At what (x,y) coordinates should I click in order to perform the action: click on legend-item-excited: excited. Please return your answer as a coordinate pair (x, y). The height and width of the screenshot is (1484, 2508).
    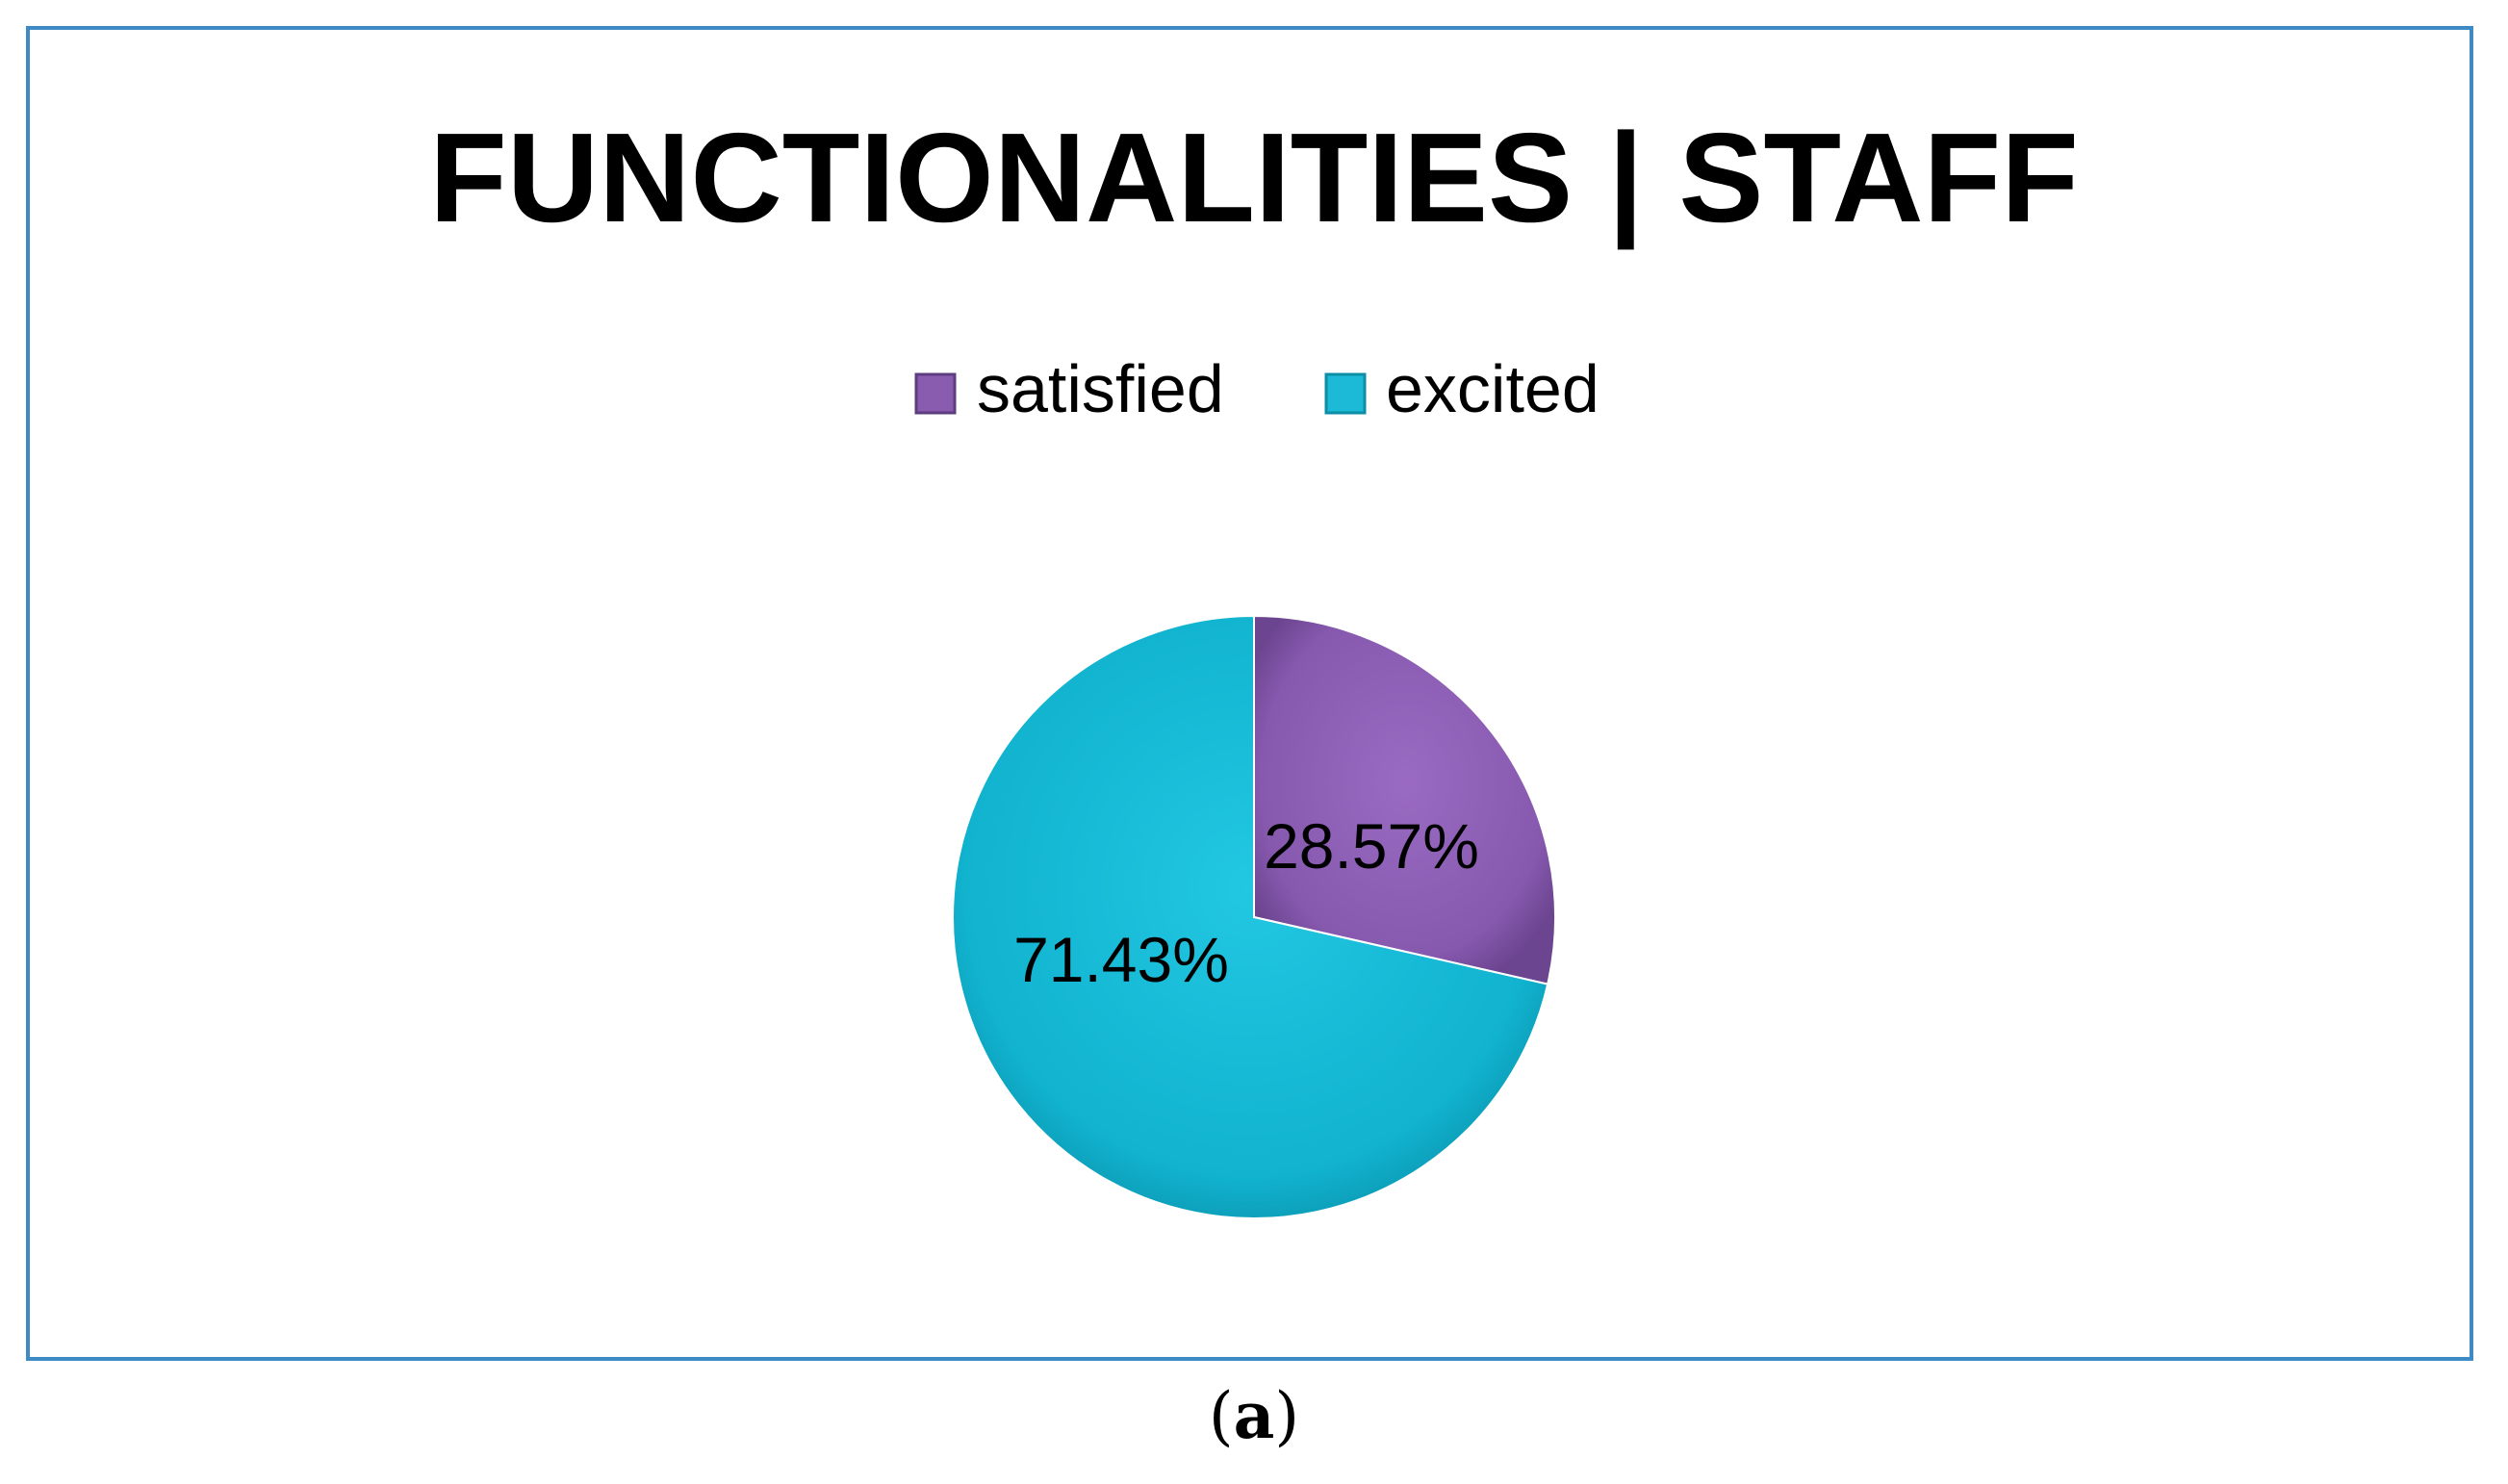
    Looking at the image, I should click on (1461, 389).